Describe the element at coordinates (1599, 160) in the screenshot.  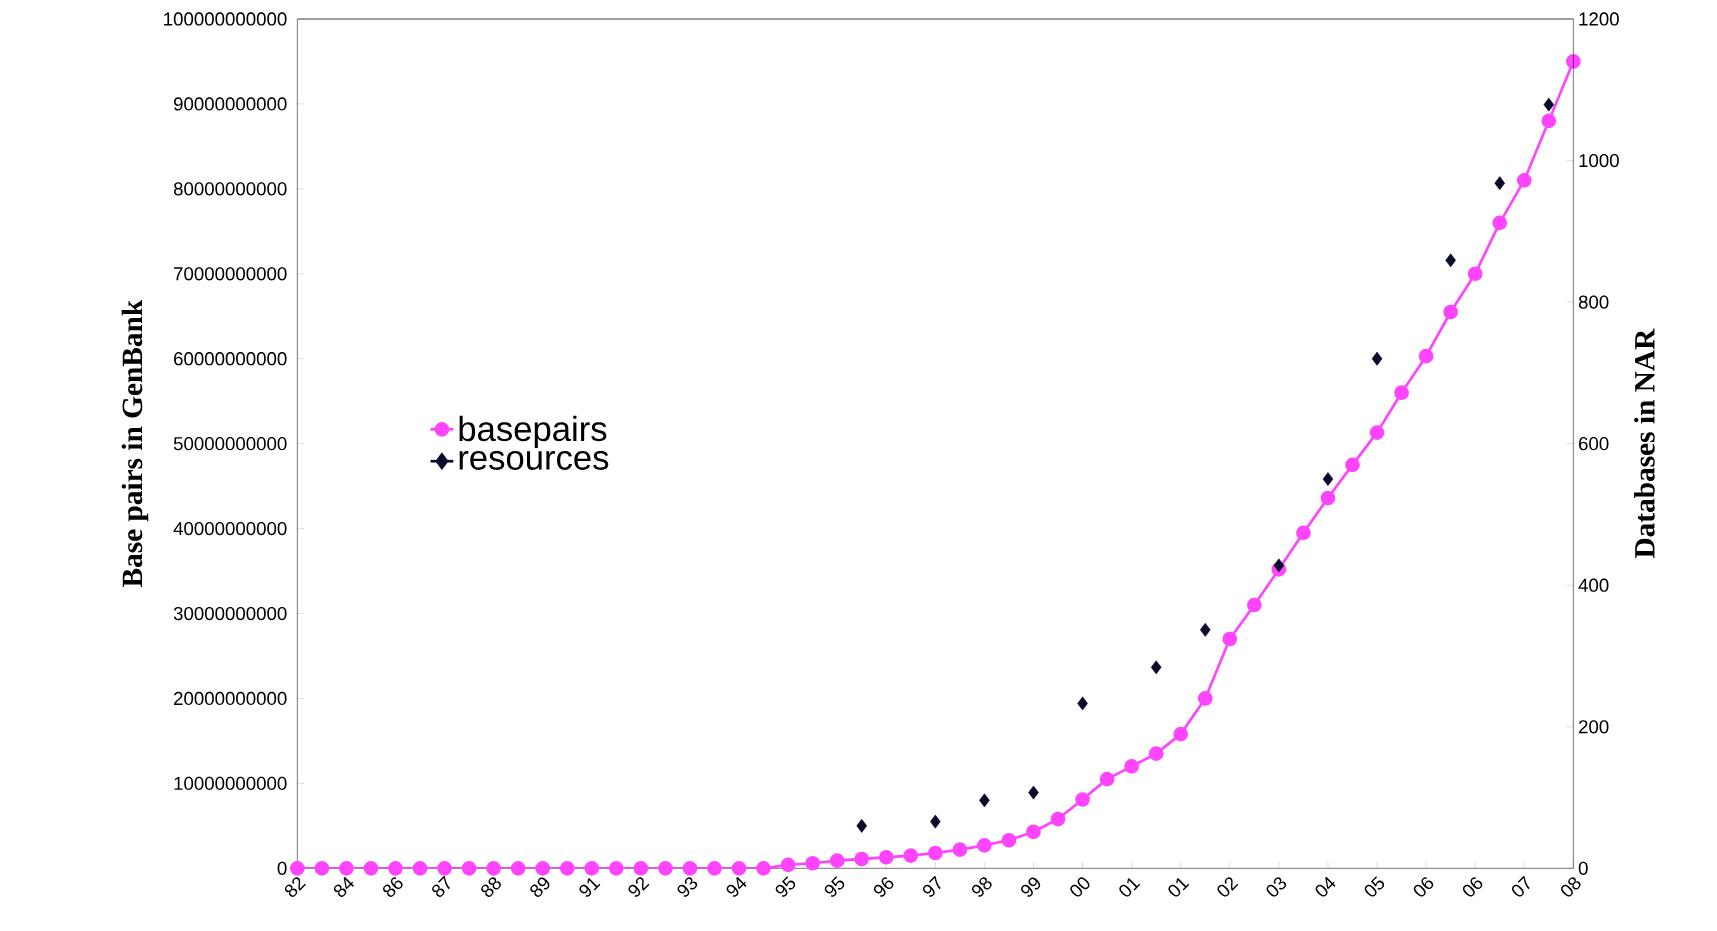
I see `y2-tick-label: 1000` at that location.